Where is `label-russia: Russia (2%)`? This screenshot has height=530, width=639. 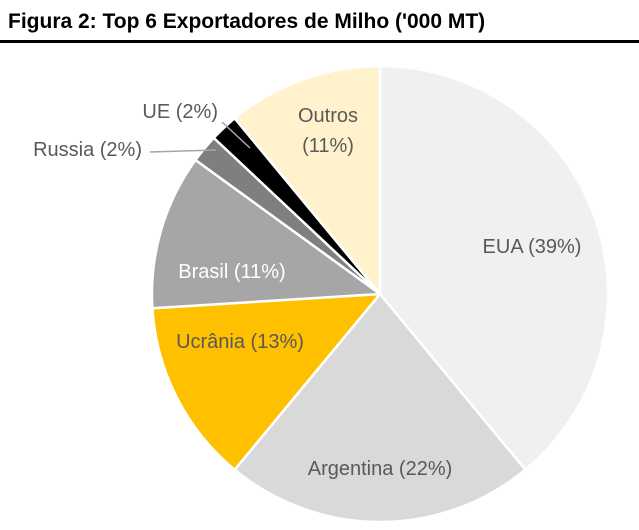 label-russia: Russia (2%) is located at coordinates (87, 150).